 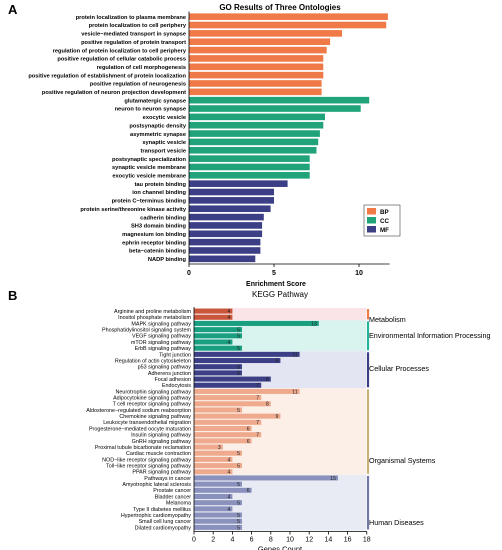 I want to click on kegg-pathway-label: Endocytosis, so click(x=176, y=386).